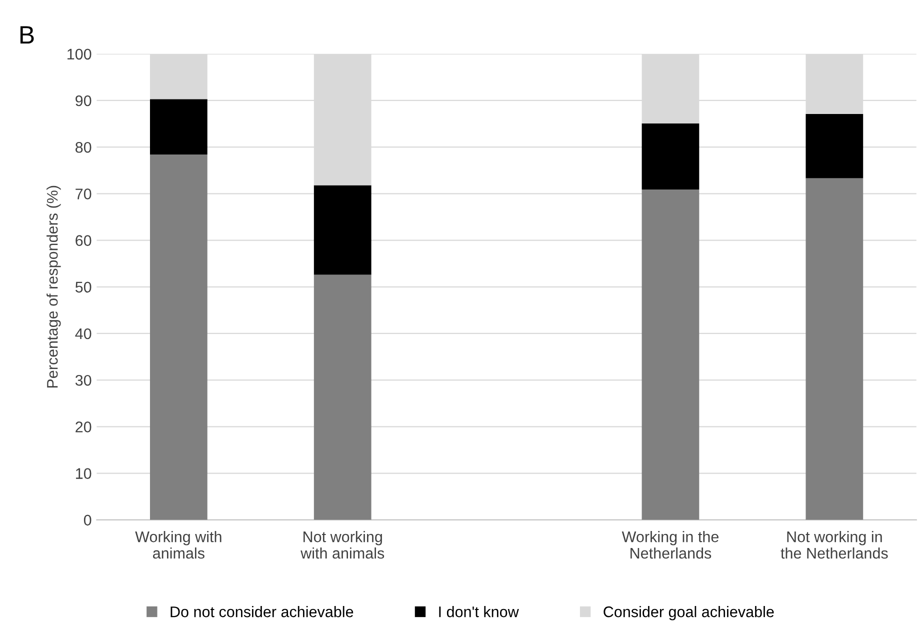 The width and height of the screenshot is (921, 634). What do you see at coordinates (342, 544) in the screenshot?
I see `x-tick-label: Not working with animals` at bounding box center [342, 544].